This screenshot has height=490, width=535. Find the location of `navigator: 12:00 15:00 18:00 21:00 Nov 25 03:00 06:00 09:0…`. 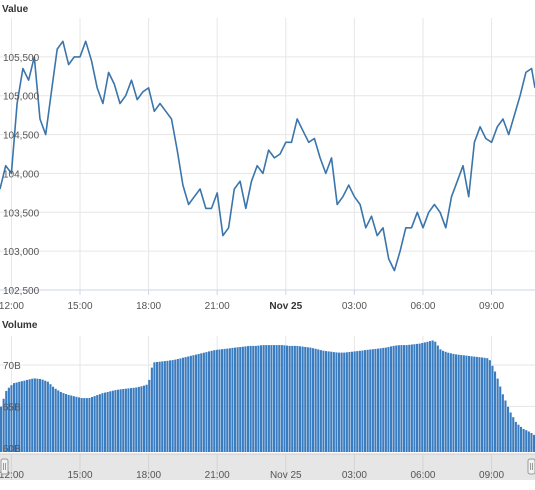

navigator: 12:00 15:00 18:00 21:00 Nov 25 03:00 06:00 09:0… is located at coordinates (267, 467).